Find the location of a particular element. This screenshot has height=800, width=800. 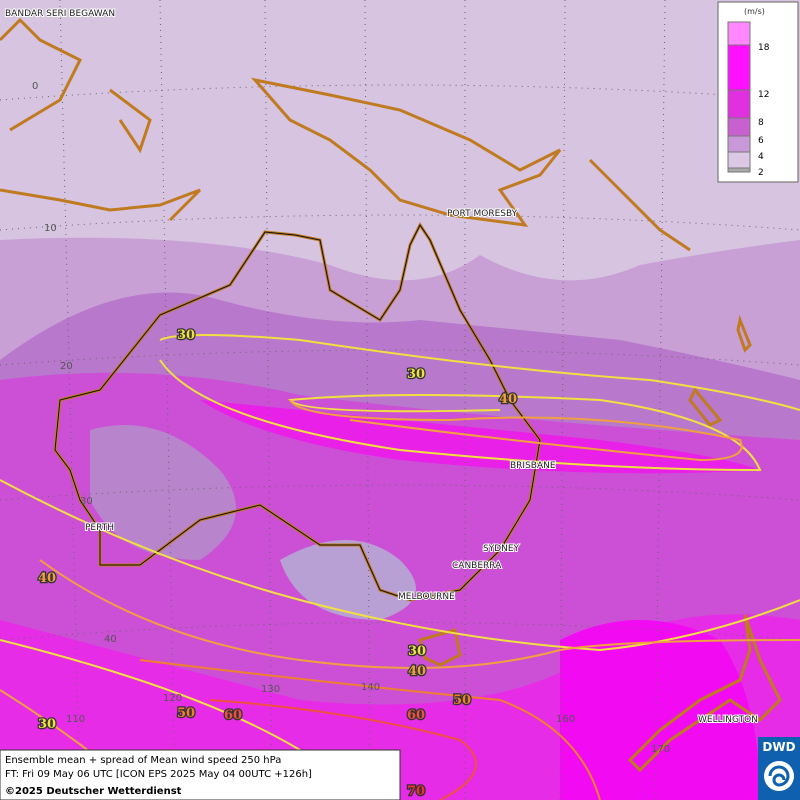

place-label: PERTH is located at coordinates (99, 528).